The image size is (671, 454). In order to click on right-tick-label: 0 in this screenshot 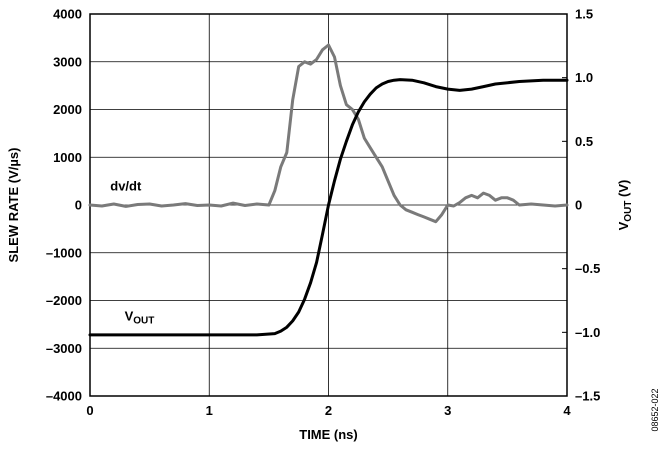, I will do `click(578, 205)`.